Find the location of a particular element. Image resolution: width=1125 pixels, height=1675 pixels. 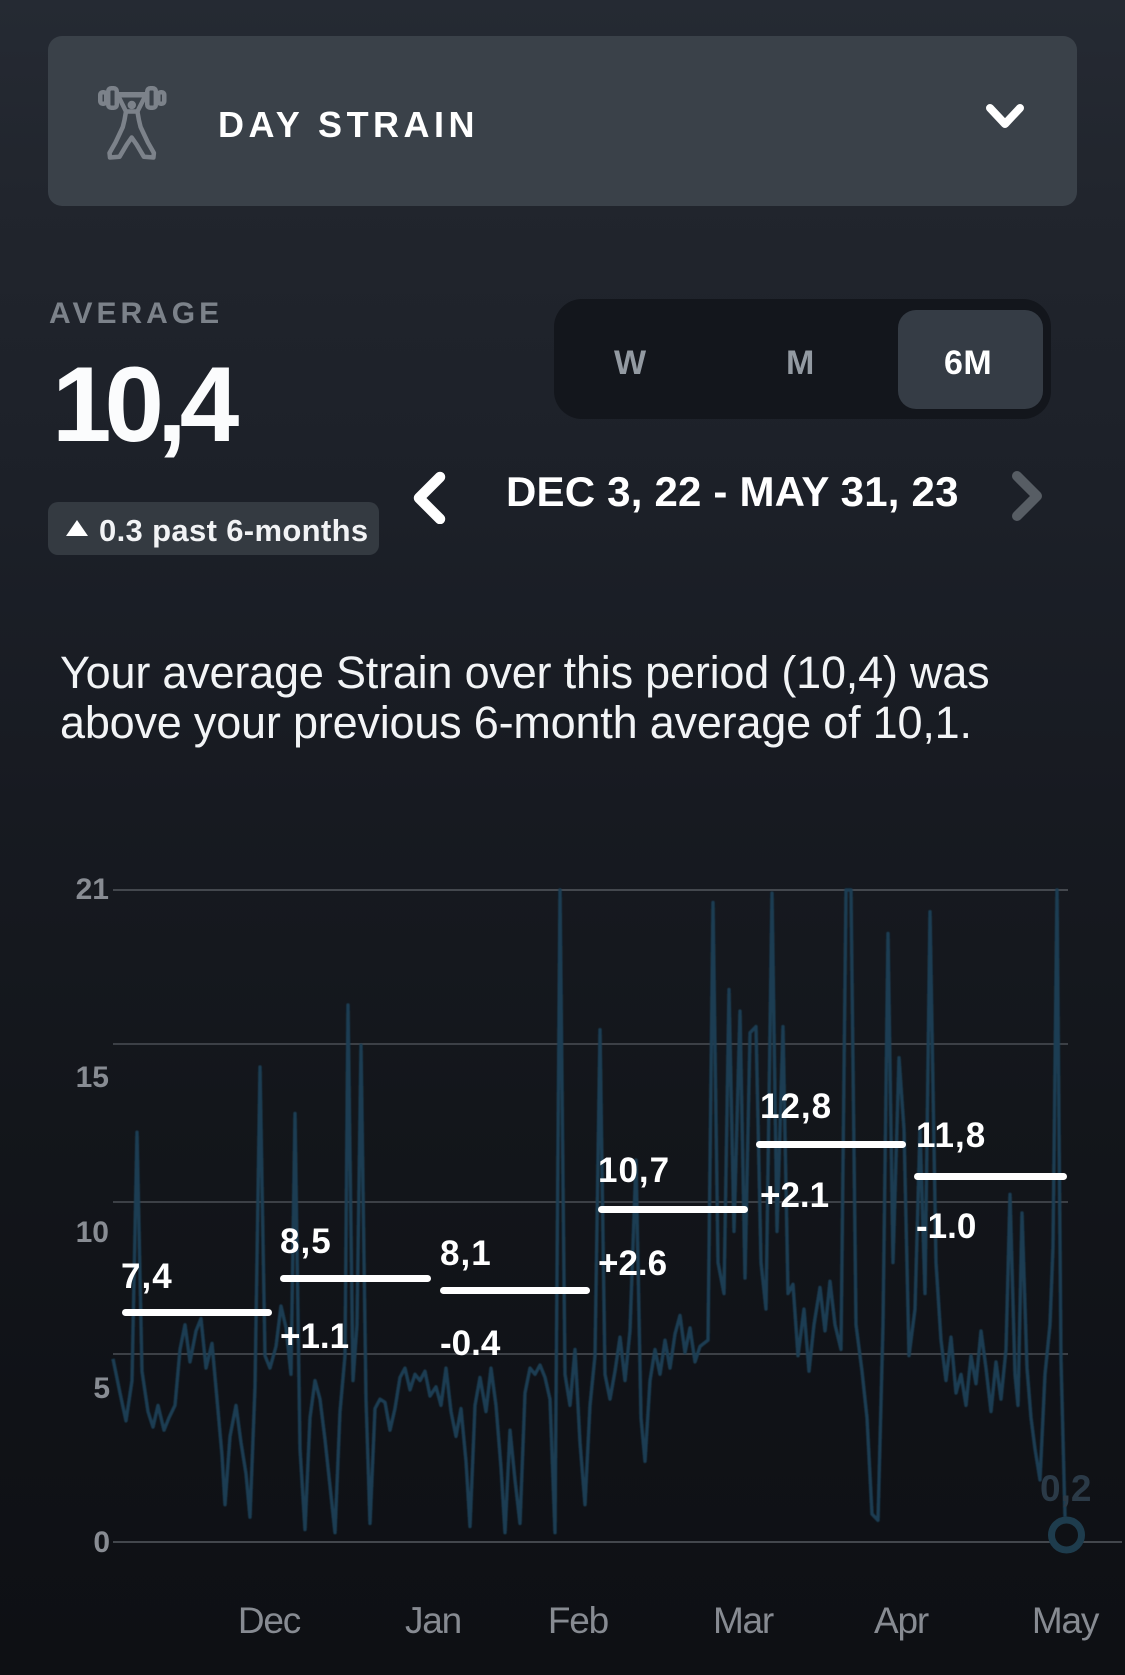

svg-text: 12,8 is located at coordinates (796, 1106).